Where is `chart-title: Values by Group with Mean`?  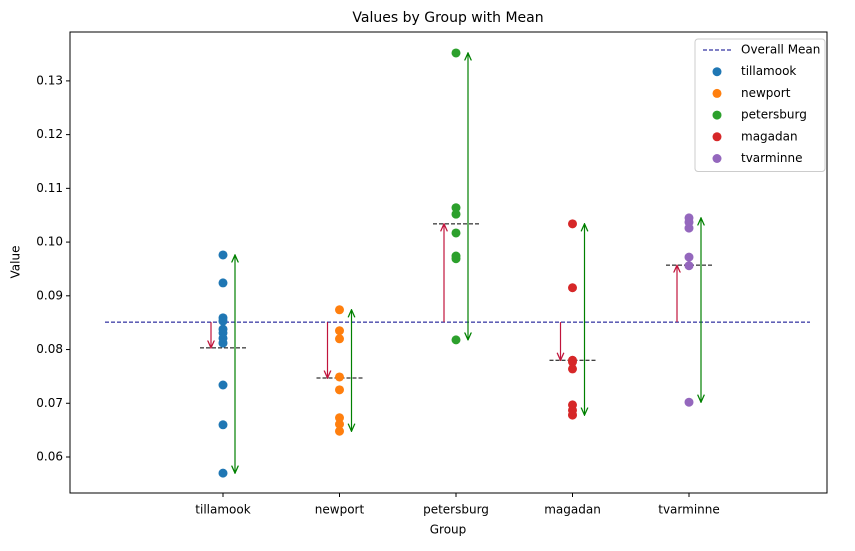 chart-title: Values by Group with Mean is located at coordinates (447, 18).